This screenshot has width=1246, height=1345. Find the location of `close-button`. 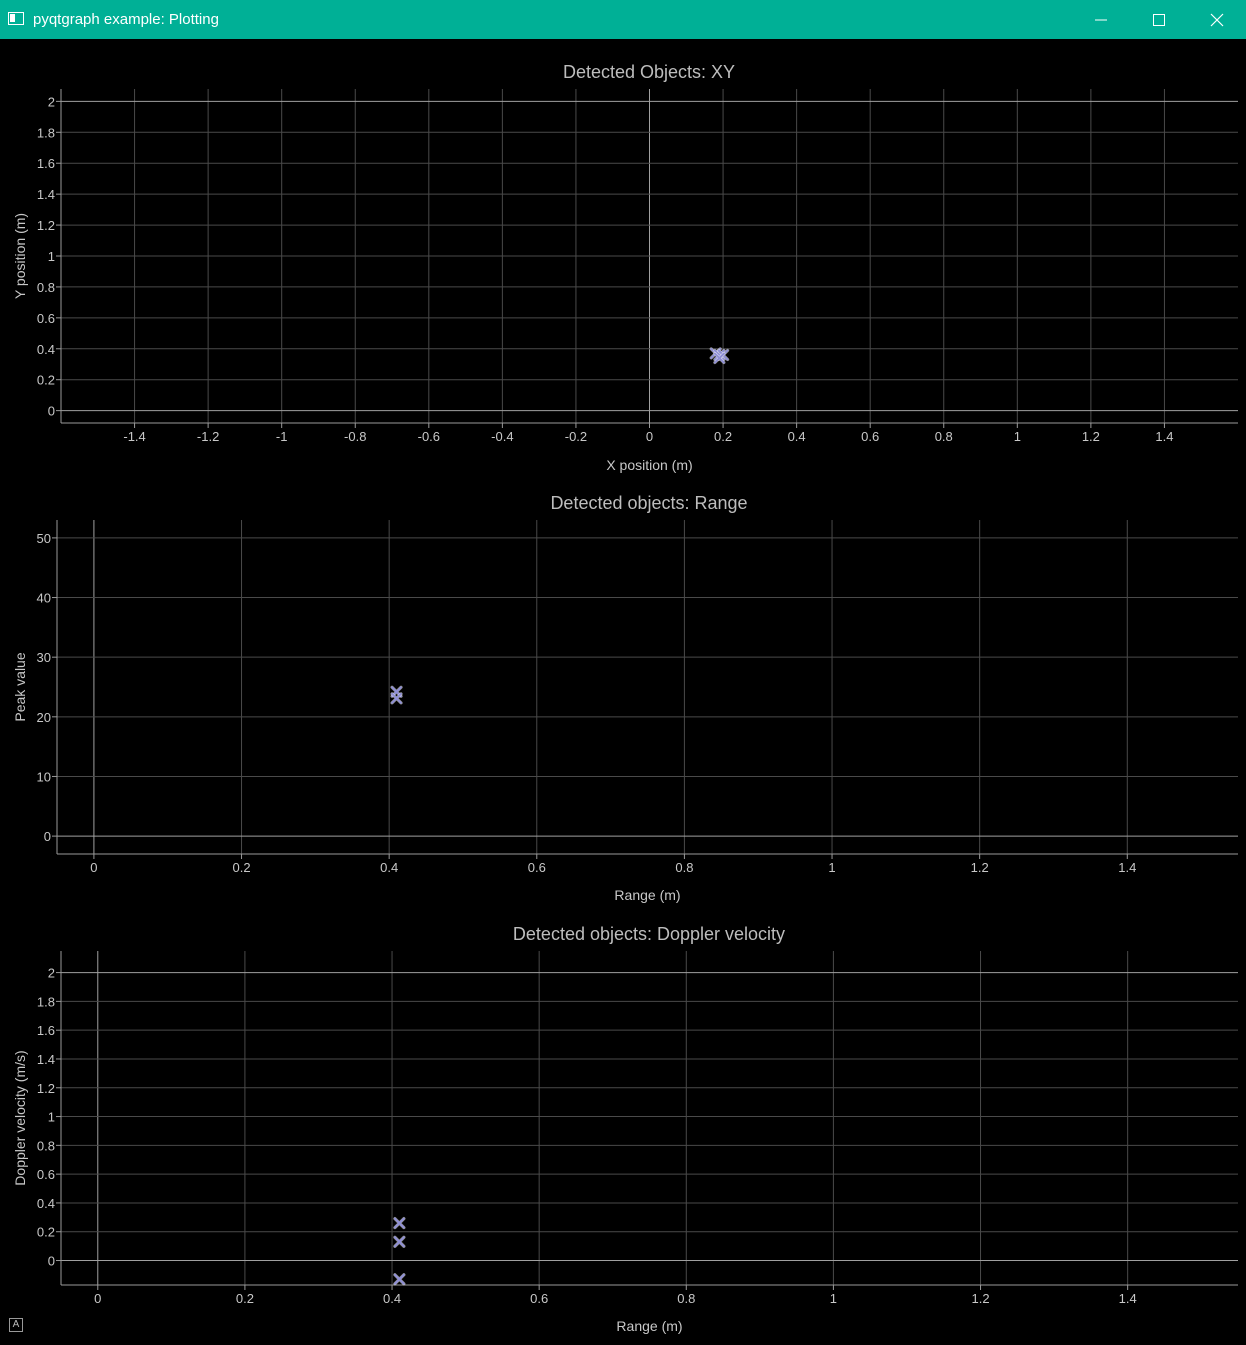

close-button is located at coordinates (1217, 19).